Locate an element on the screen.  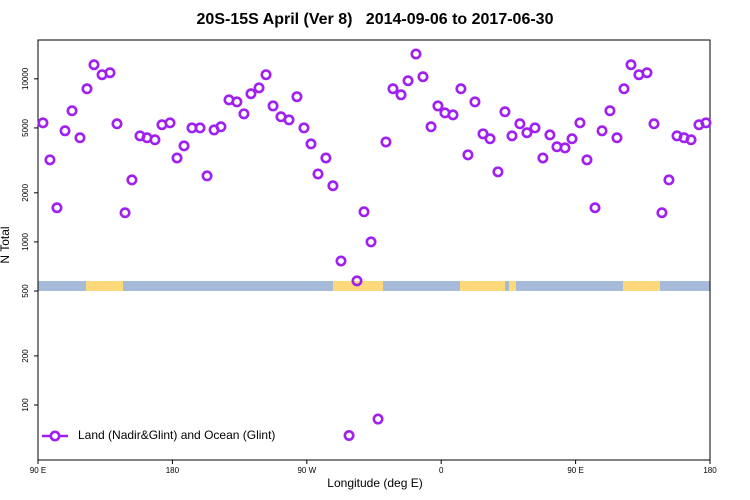
y-axis-label: N Total is located at coordinates (6, 244).